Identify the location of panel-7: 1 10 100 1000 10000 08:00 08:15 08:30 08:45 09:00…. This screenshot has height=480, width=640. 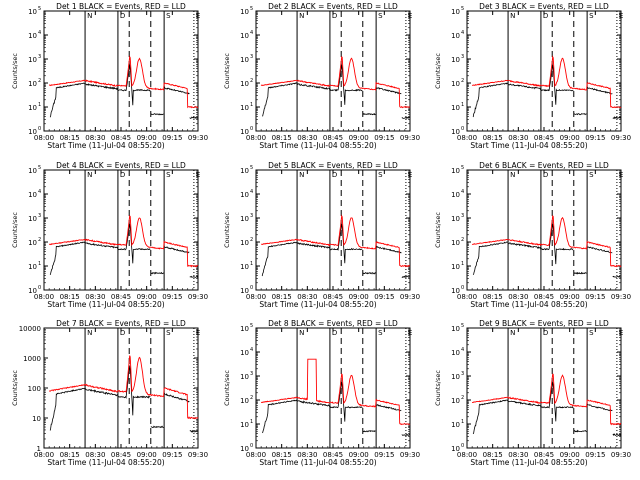
(109, 393).